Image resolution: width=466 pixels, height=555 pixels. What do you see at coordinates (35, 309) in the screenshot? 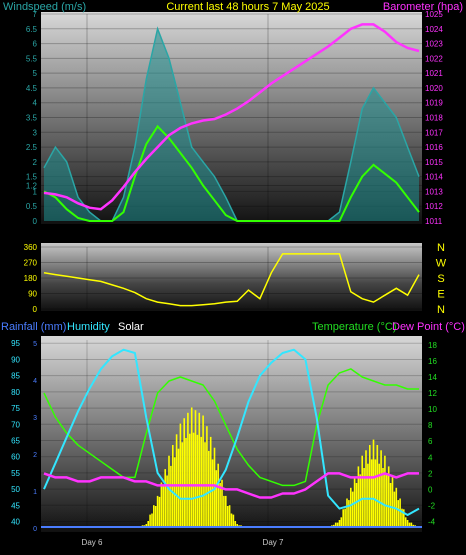
I see `direction-tick-label: 0` at bounding box center [35, 309].